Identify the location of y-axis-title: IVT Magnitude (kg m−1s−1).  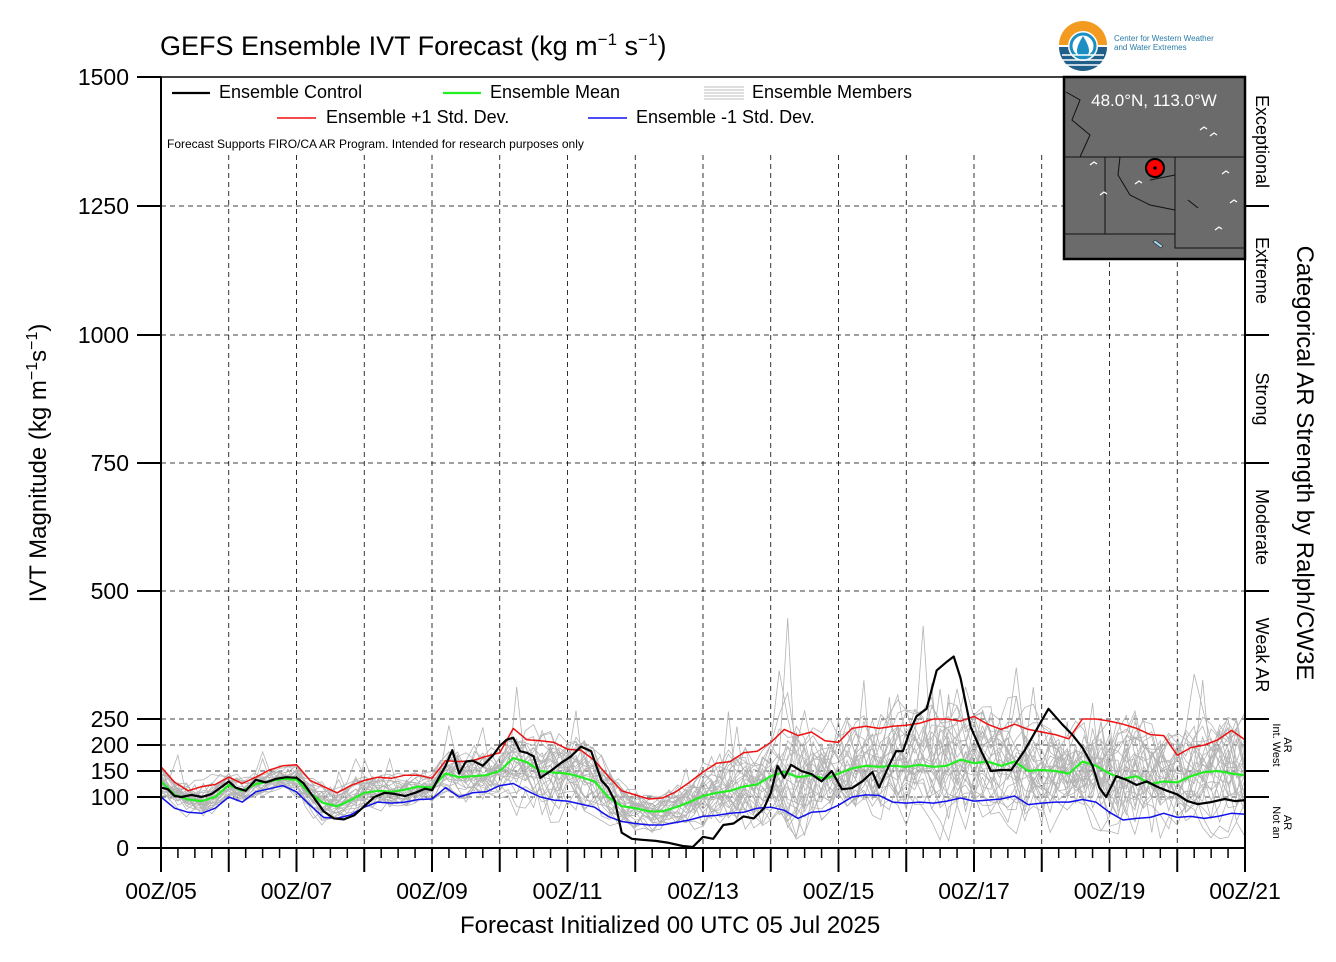
(38, 463).